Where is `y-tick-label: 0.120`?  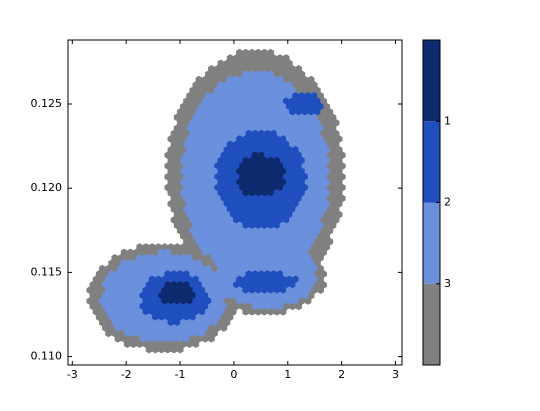
y-tick-label: 0.120 is located at coordinates (47, 187).